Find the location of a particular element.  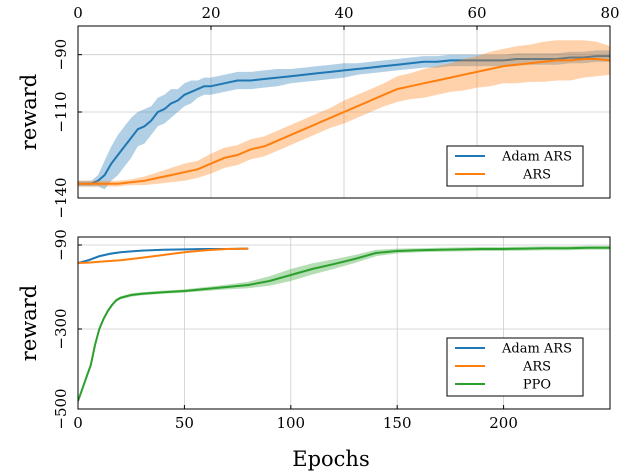

x-tick-label: 200 is located at coordinates (503, 423).